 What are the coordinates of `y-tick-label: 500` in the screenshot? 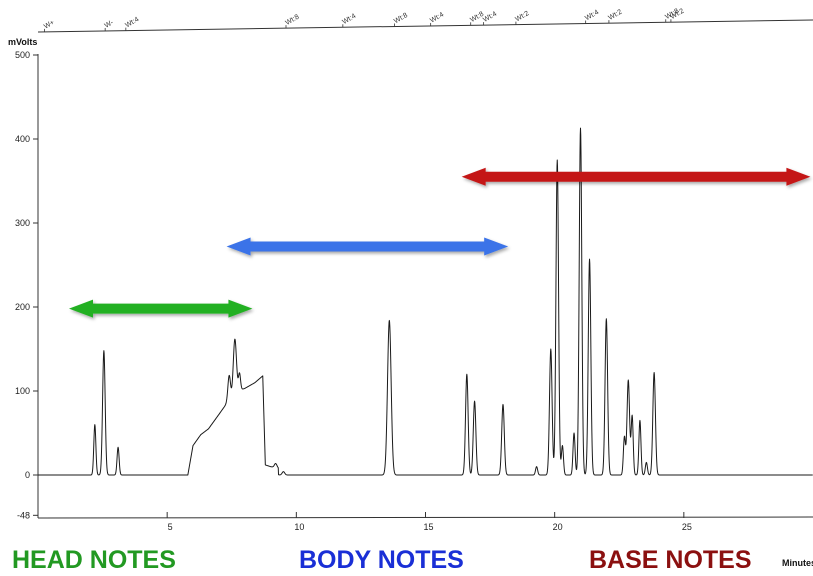 It's located at (22, 55).